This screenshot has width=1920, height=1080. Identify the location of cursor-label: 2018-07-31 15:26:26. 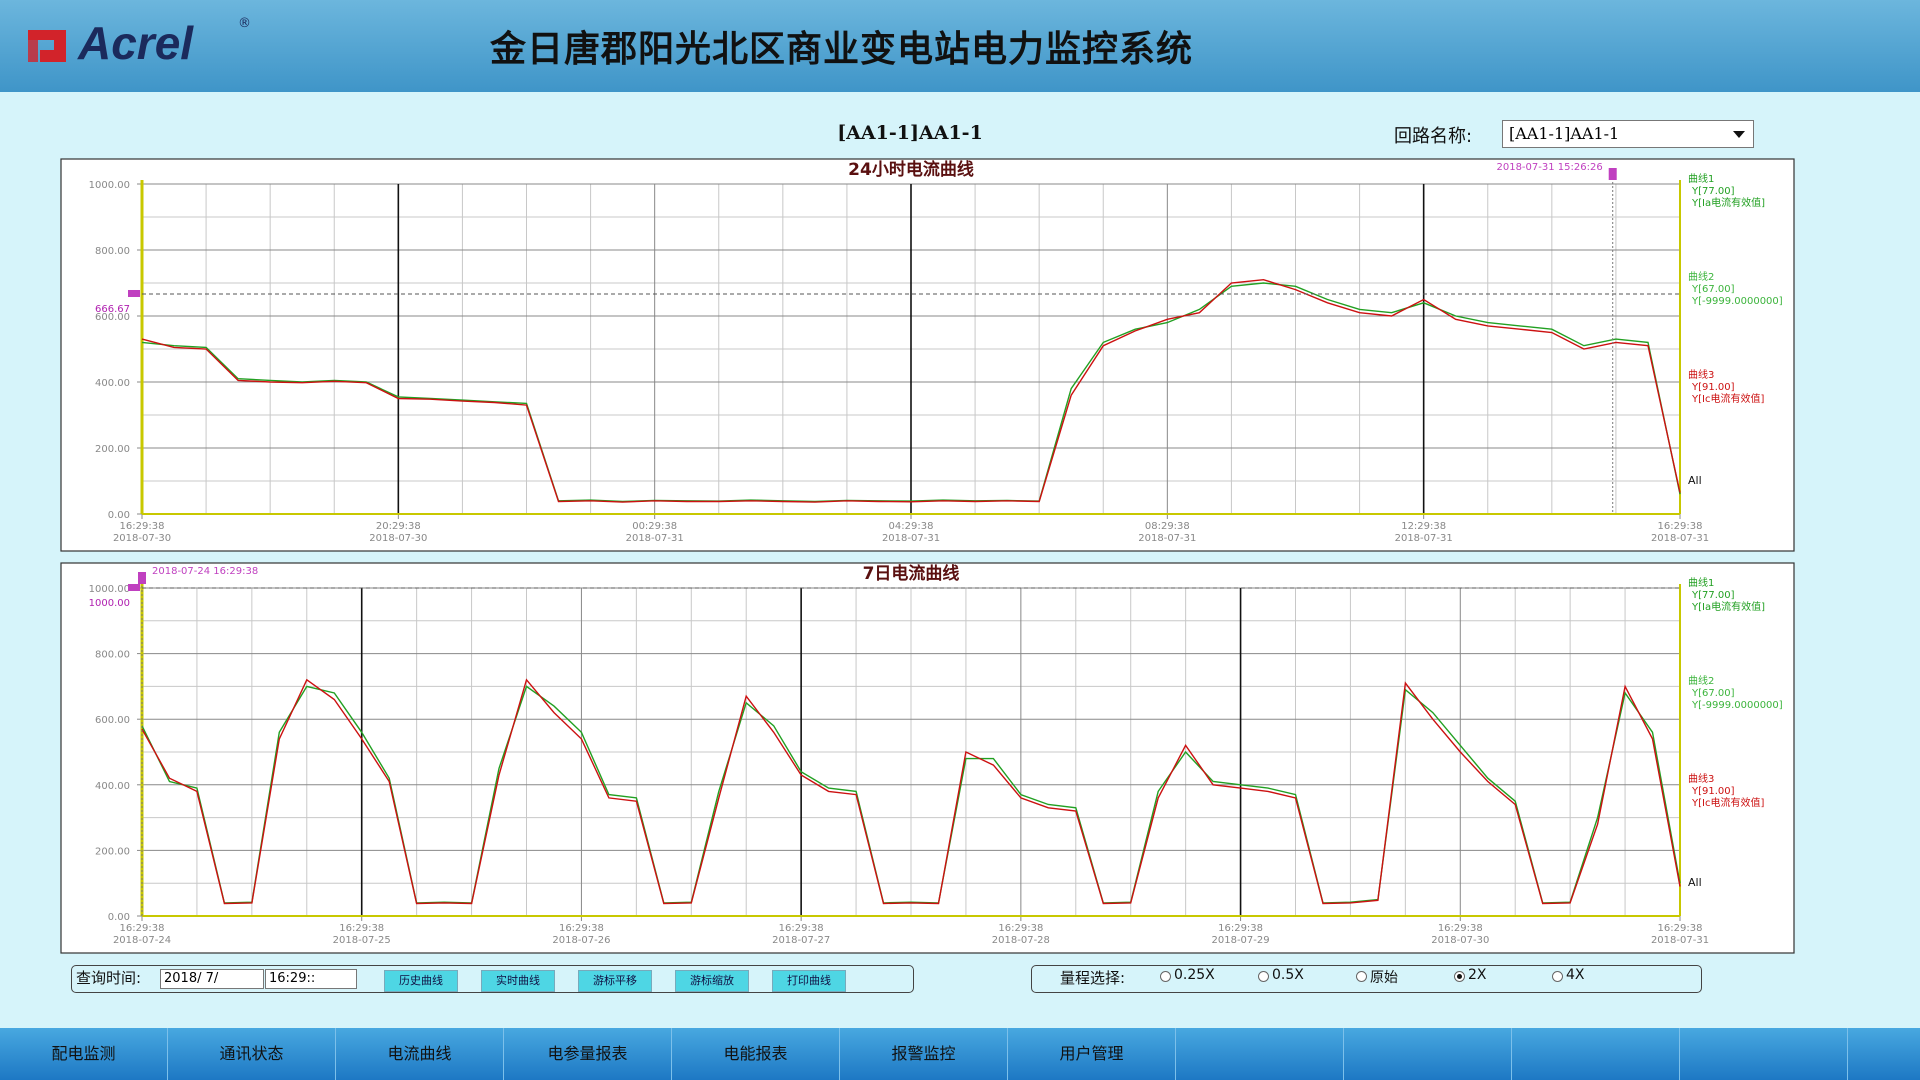
(1549, 167).